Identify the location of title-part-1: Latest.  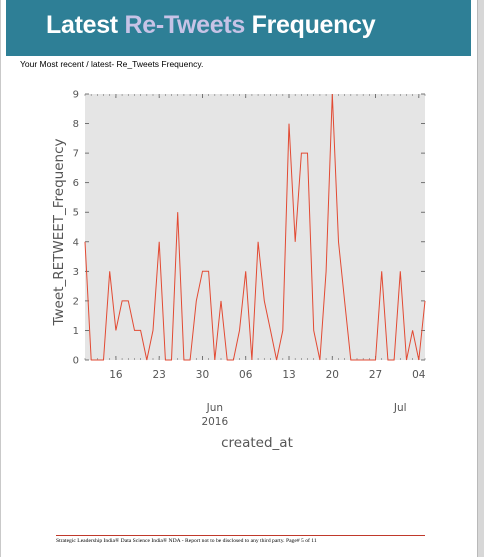
(85, 24).